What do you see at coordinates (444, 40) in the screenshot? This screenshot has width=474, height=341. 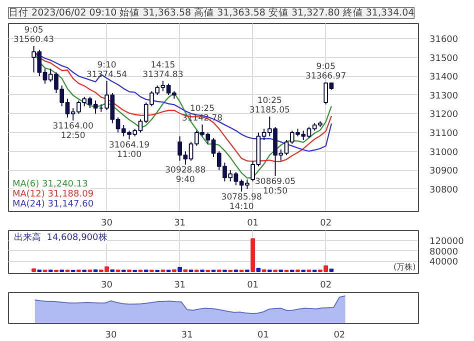 I see `y-tick-label: 31600` at bounding box center [444, 40].